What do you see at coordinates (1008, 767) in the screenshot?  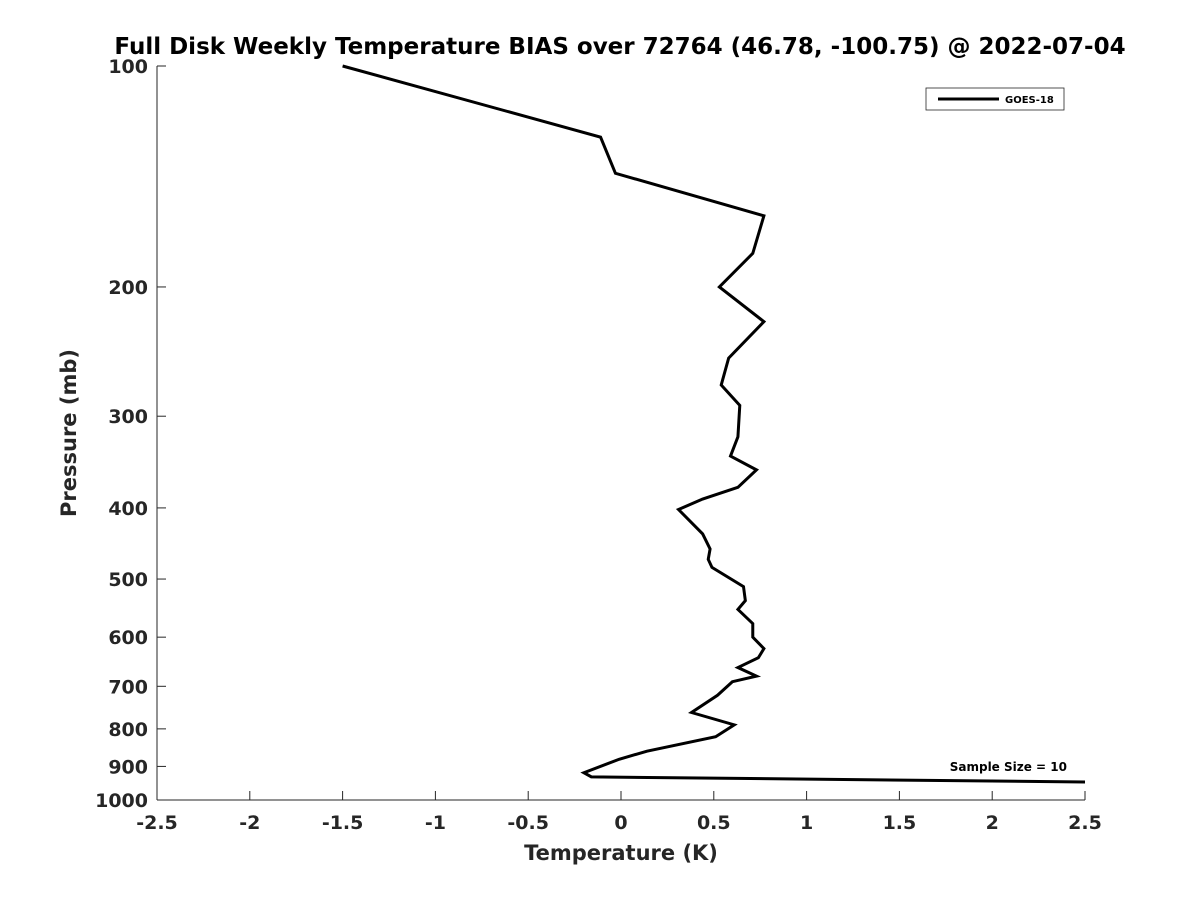 I see `sample-size-annotation: Sample Size = 10` at bounding box center [1008, 767].